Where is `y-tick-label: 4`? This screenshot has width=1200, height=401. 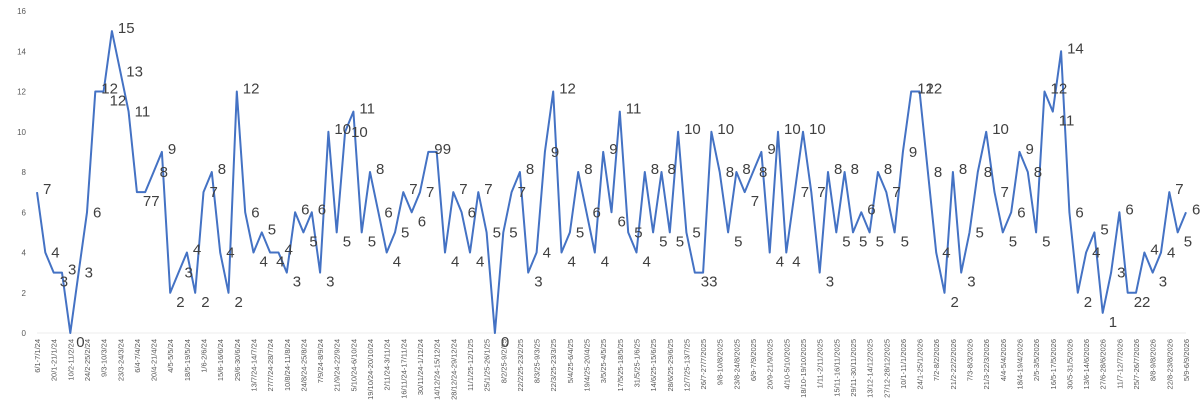 y-tick-label: 4 is located at coordinates (24, 253).